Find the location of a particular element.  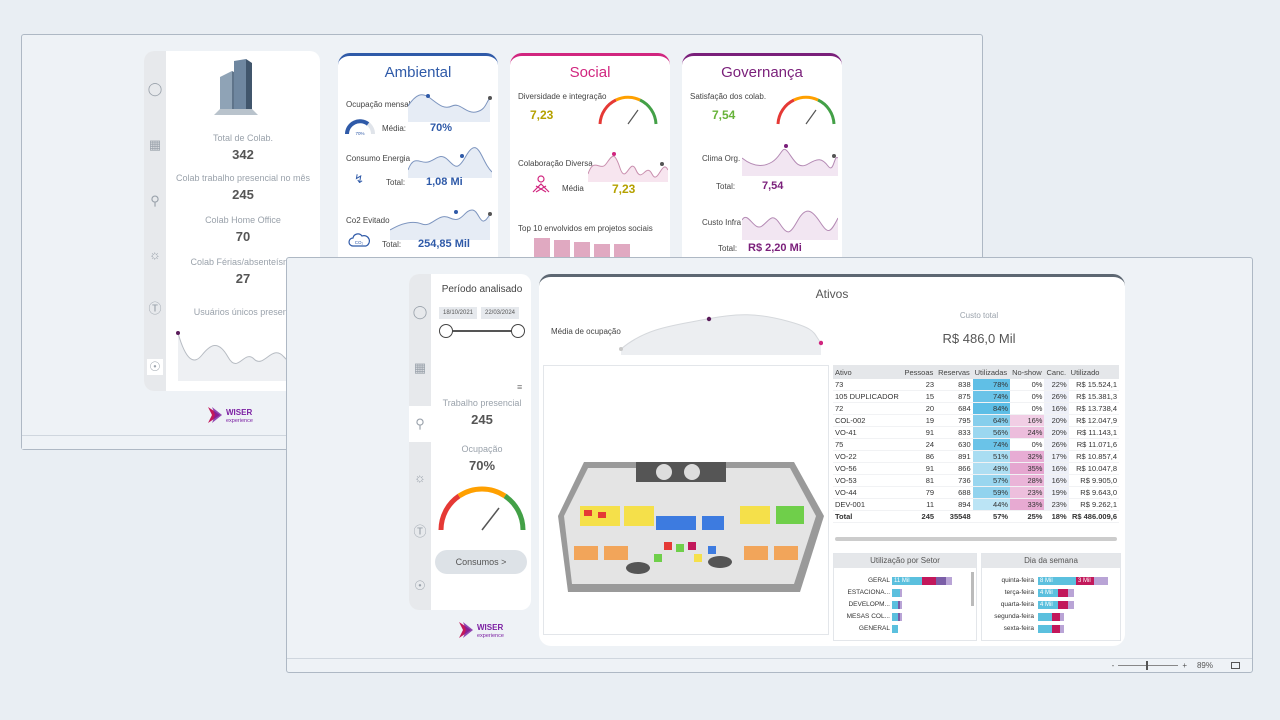

col-utilizado: Utilizado is located at coordinates (1093, 372).